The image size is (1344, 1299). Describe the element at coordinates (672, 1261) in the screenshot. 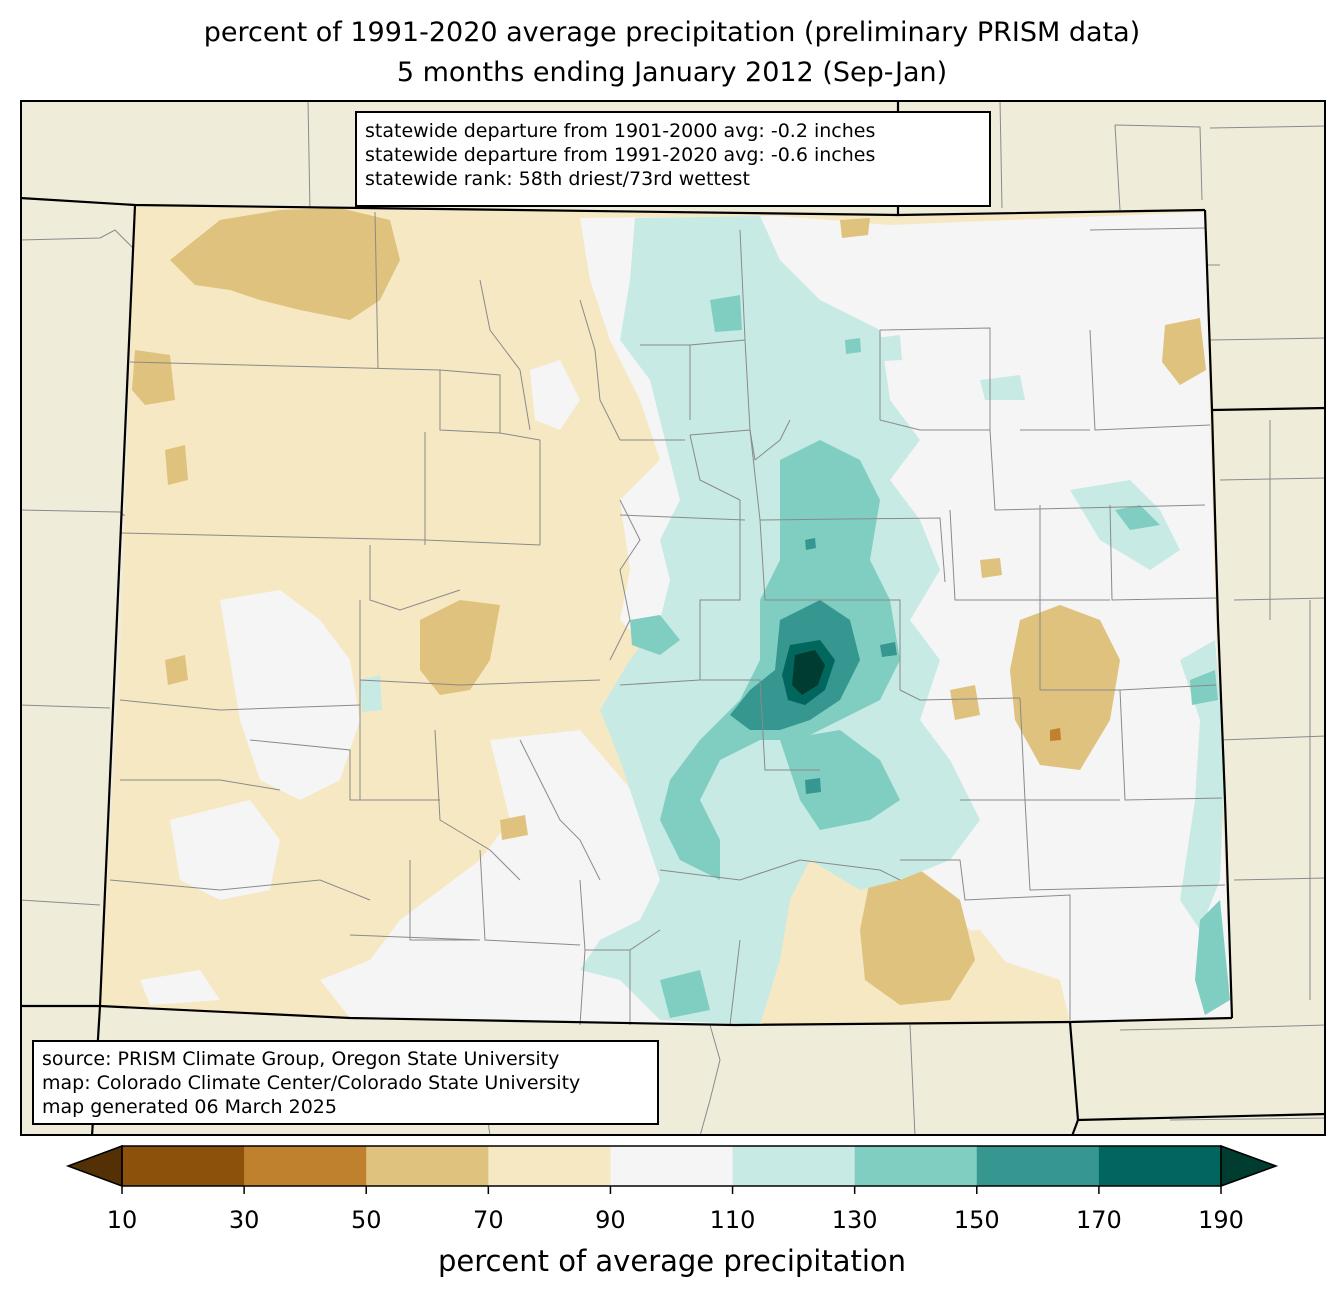

I see `colorbar-label: percent of average precipitation` at that location.